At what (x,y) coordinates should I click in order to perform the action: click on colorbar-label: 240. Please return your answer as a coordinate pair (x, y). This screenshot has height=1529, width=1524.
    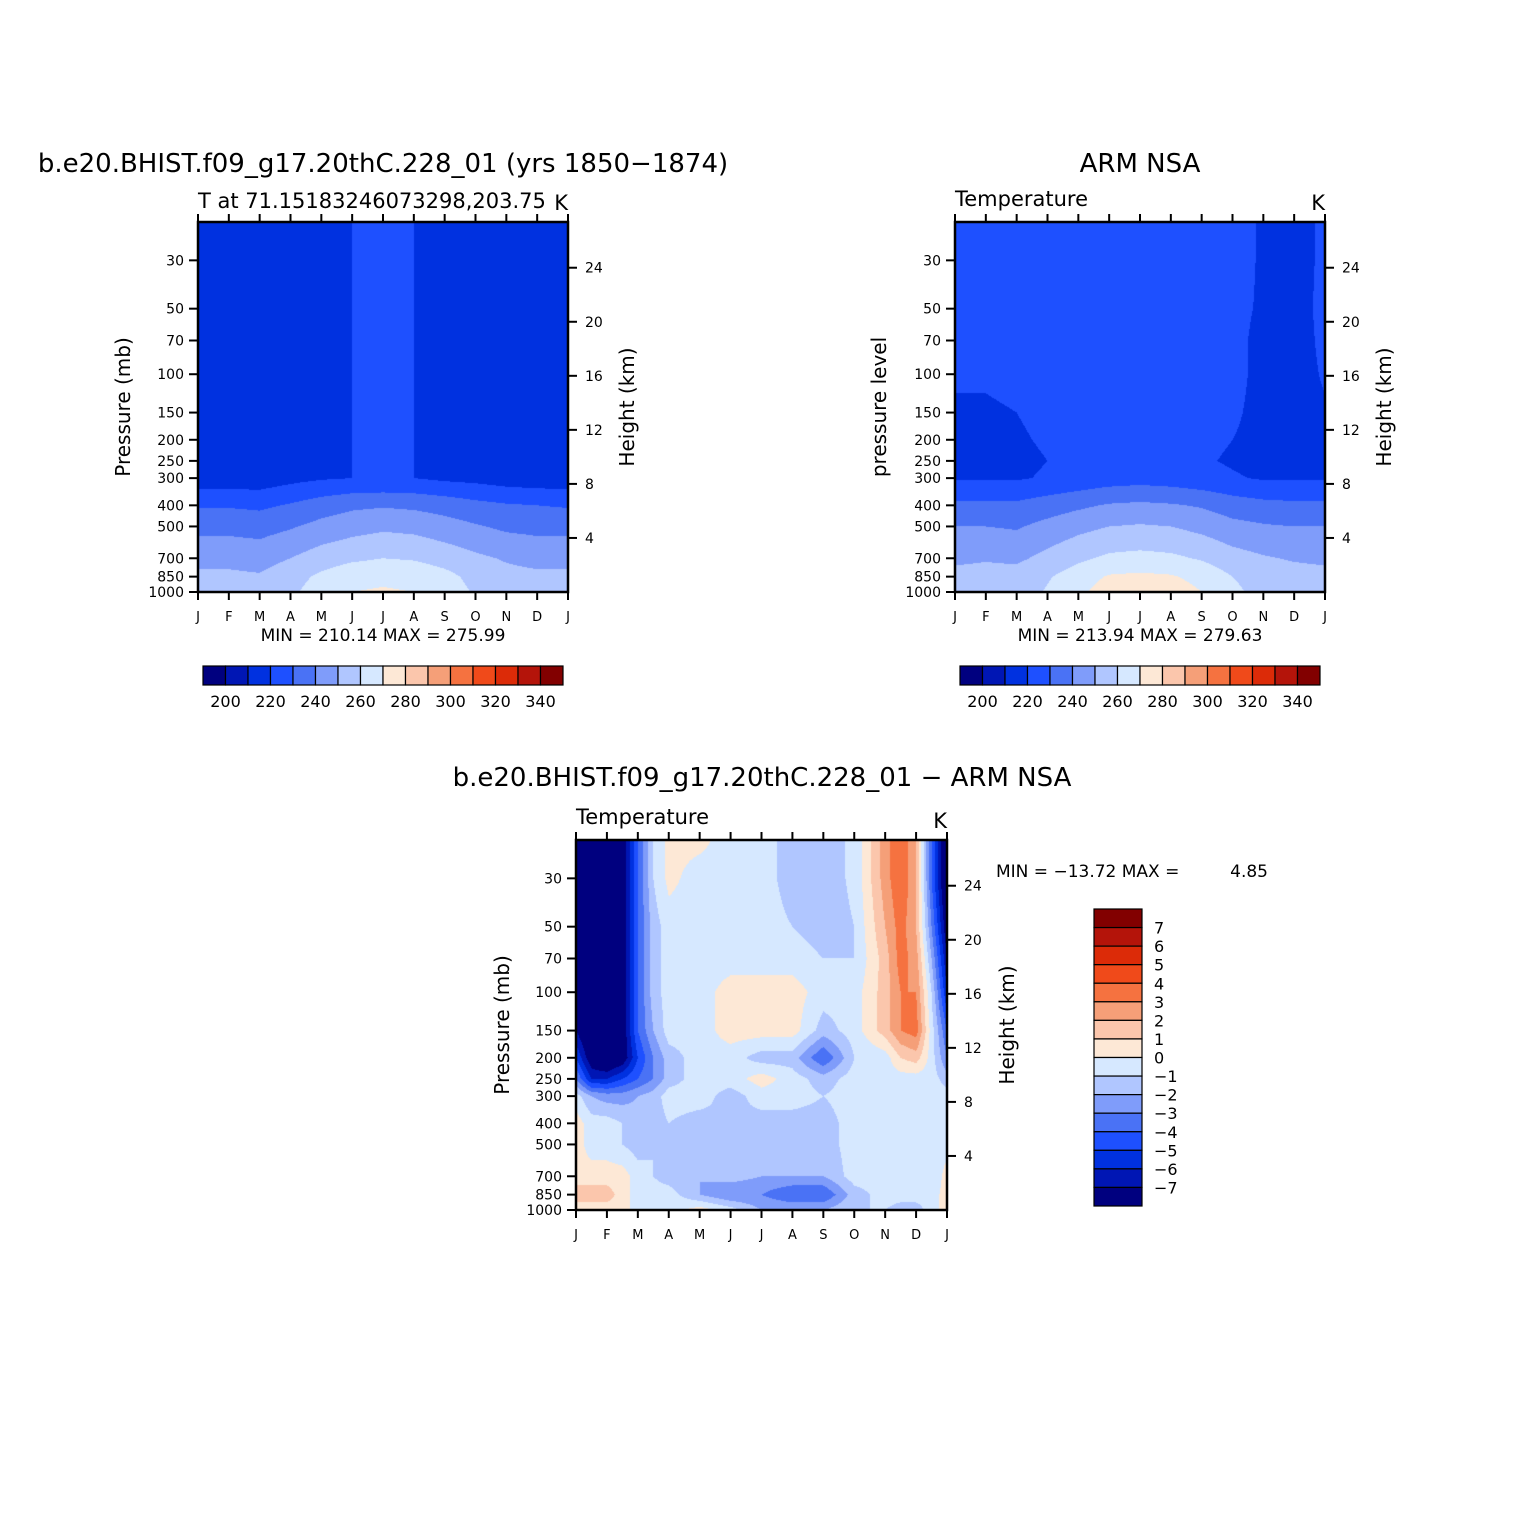
    Looking at the image, I should click on (1072, 701).